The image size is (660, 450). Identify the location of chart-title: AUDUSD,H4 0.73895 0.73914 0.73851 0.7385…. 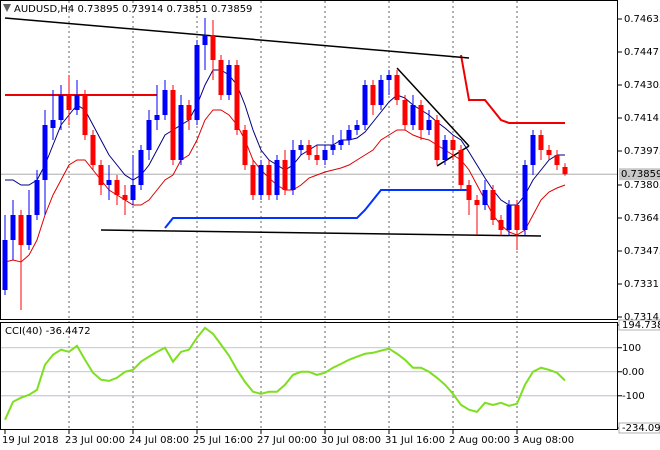
(133, 9).